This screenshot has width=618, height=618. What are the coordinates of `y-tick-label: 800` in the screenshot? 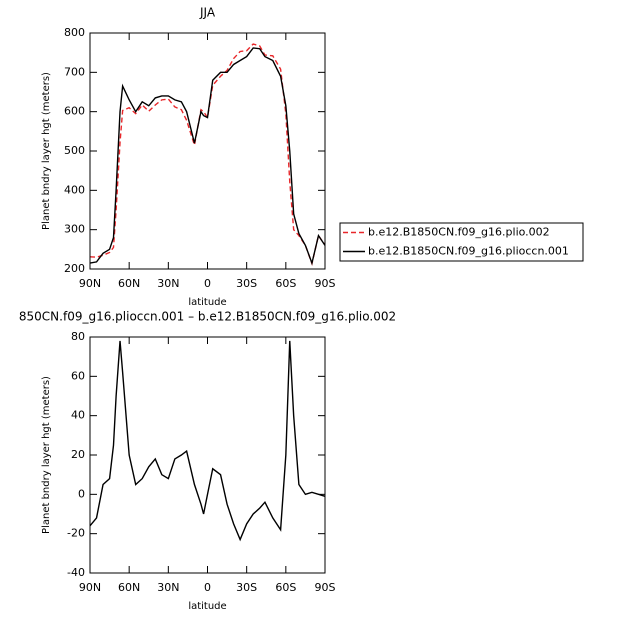 It's located at (74, 32).